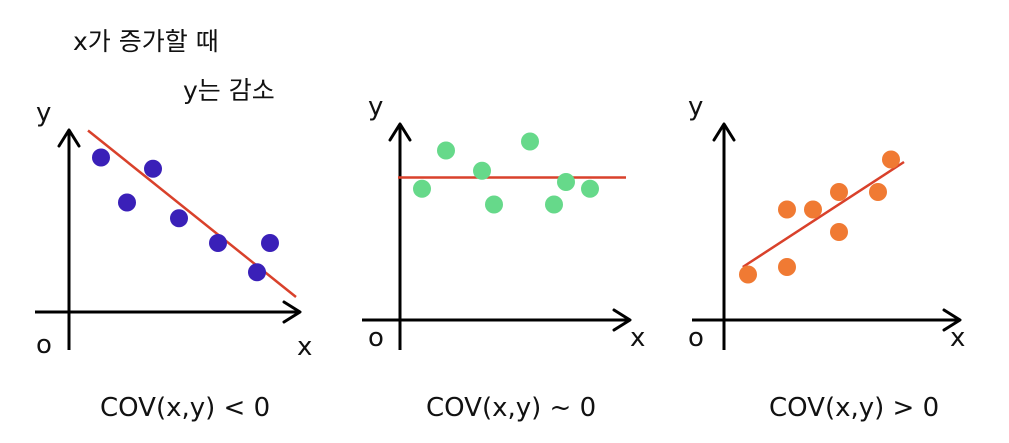 The height and width of the screenshot is (443, 1009). What do you see at coordinates (185, 408) in the screenshot?
I see `panel-negative-caption: COV(x,y) < 0` at bounding box center [185, 408].